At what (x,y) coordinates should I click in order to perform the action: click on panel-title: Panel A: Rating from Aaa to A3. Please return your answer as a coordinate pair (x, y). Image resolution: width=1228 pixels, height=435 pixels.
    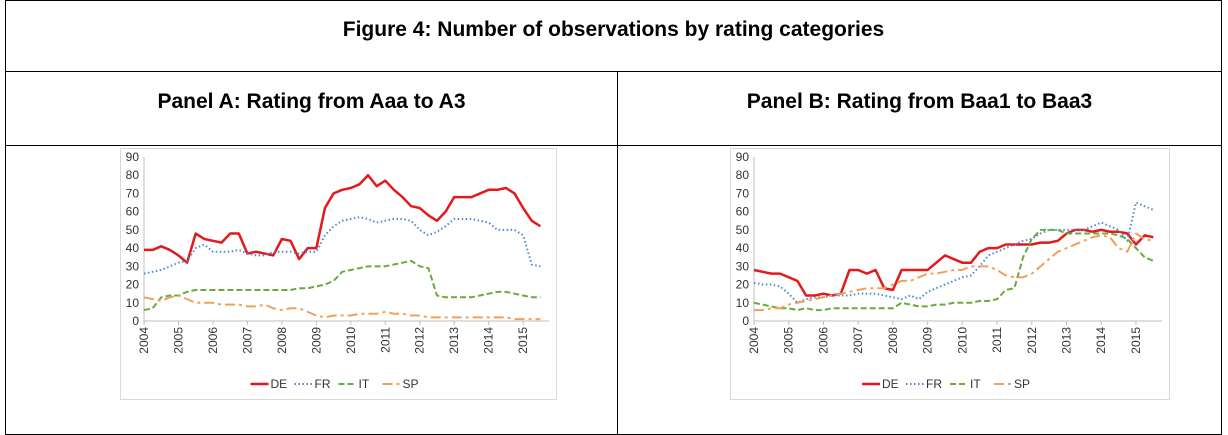
    Looking at the image, I should click on (311, 108).